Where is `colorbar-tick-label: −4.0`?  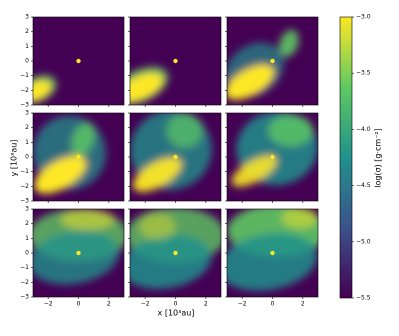
colorbar-tick-label: −4.0 is located at coordinates (363, 129).